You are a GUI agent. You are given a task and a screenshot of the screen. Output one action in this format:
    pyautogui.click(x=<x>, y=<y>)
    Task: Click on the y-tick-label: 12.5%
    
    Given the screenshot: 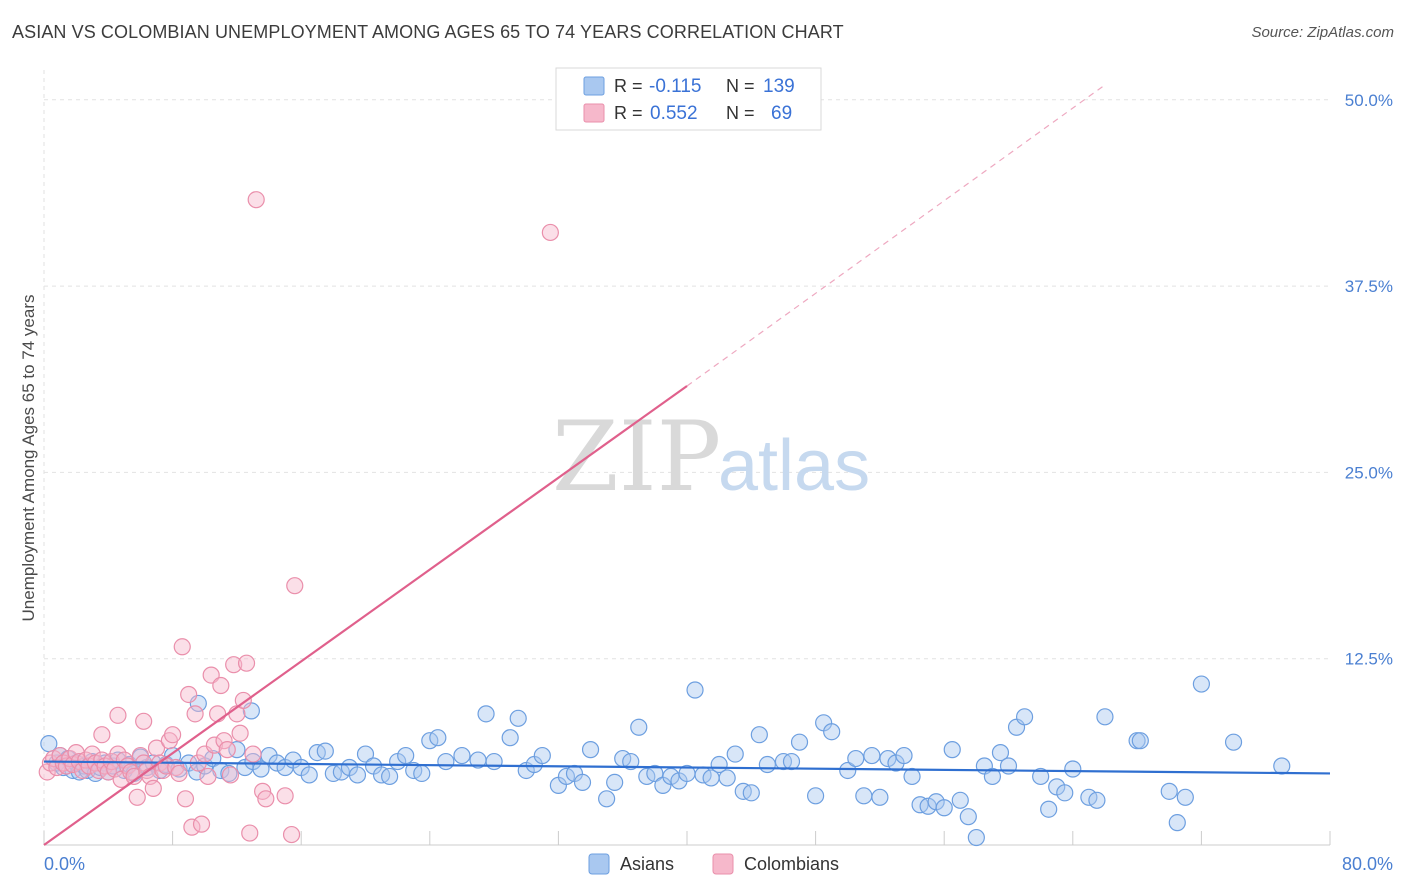 What is the action you would take?
    pyautogui.click(x=1369, y=659)
    